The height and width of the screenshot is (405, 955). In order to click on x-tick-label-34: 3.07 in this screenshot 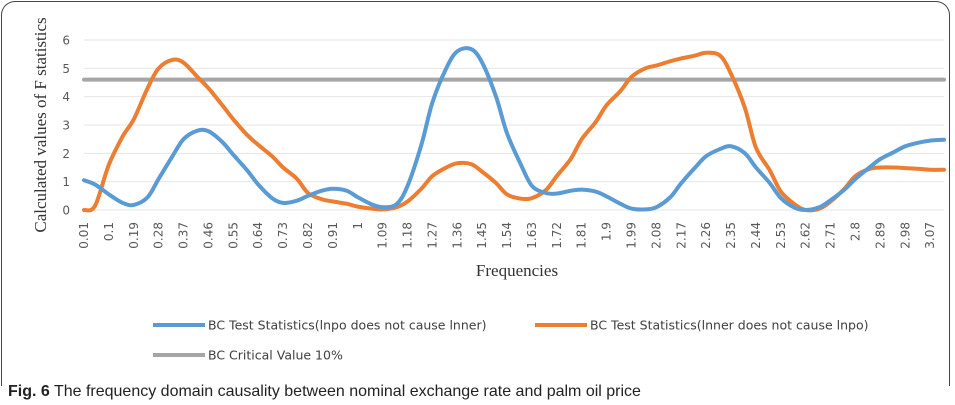, I will do `click(930, 235)`.